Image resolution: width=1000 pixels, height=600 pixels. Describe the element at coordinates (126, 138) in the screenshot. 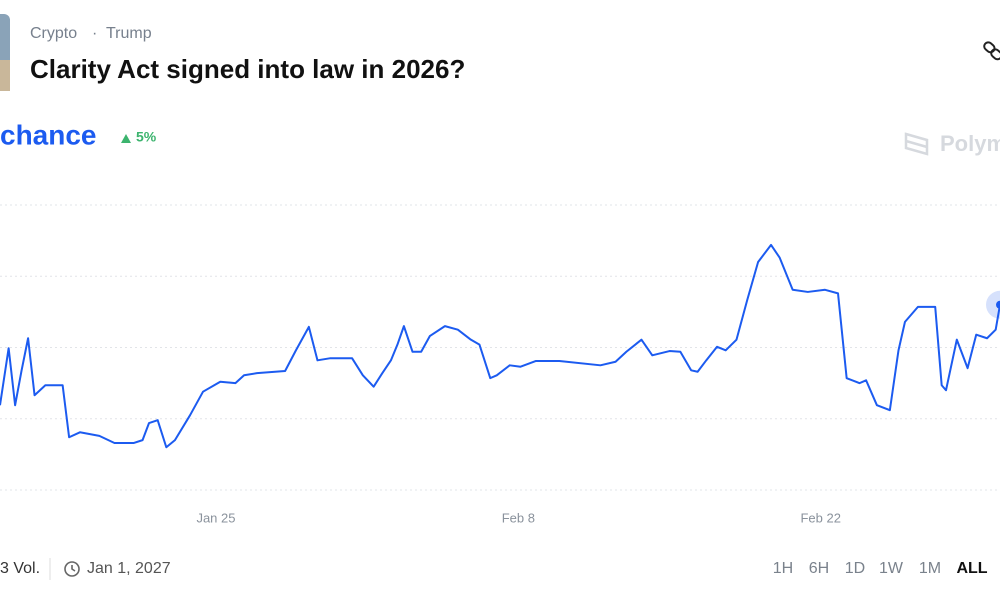

I see `change-up-icon` at that location.